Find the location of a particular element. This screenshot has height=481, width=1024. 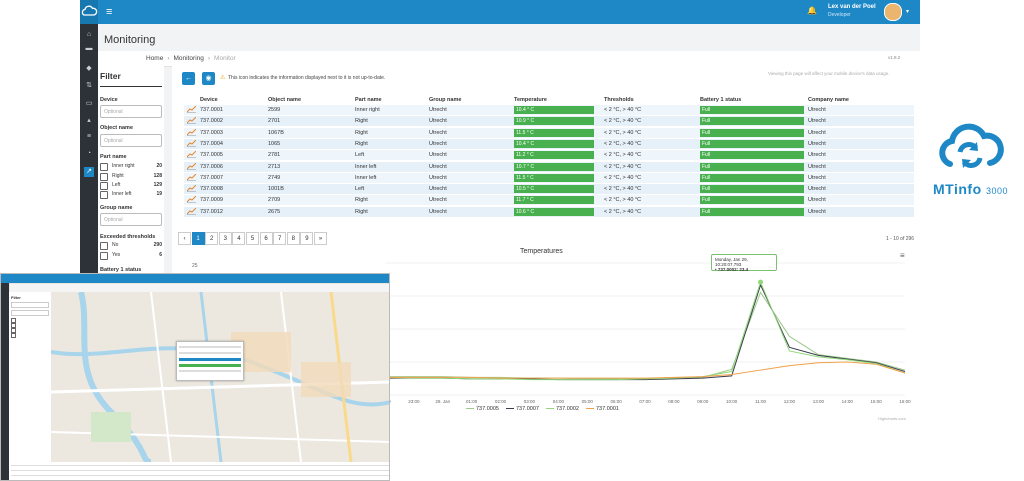

column-header: Object name is located at coordinates (285, 100).